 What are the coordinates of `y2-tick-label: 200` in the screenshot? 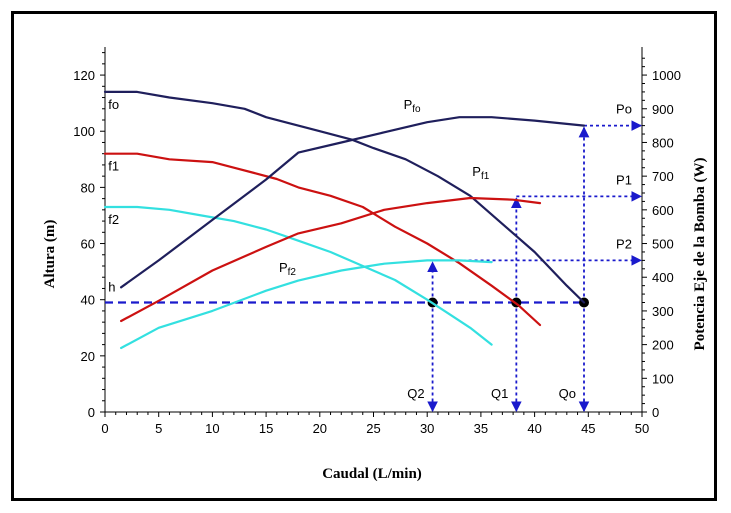 It's located at (663, 345).